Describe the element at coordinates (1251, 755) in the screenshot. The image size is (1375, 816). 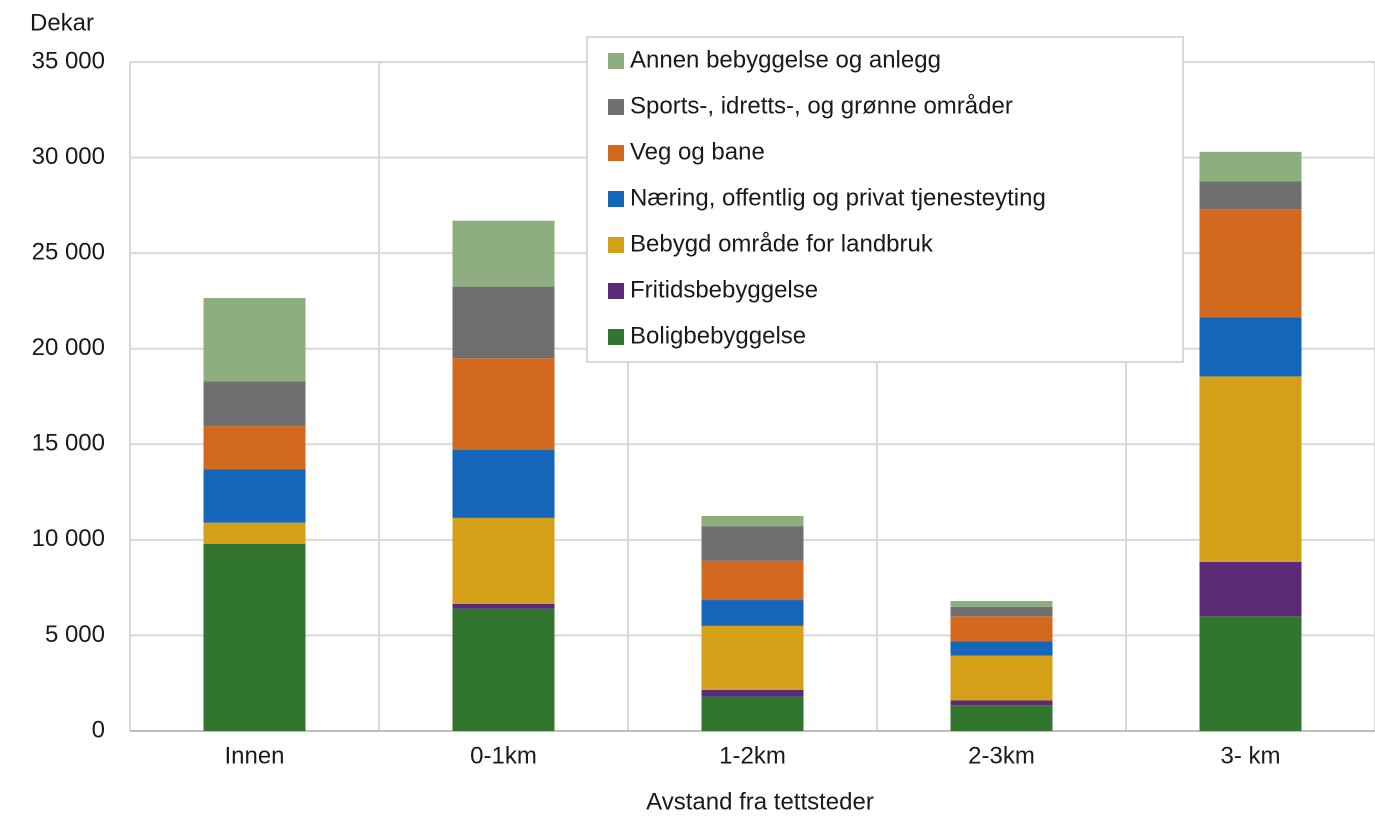
I see `x-tick-label: 3- km` at that location.